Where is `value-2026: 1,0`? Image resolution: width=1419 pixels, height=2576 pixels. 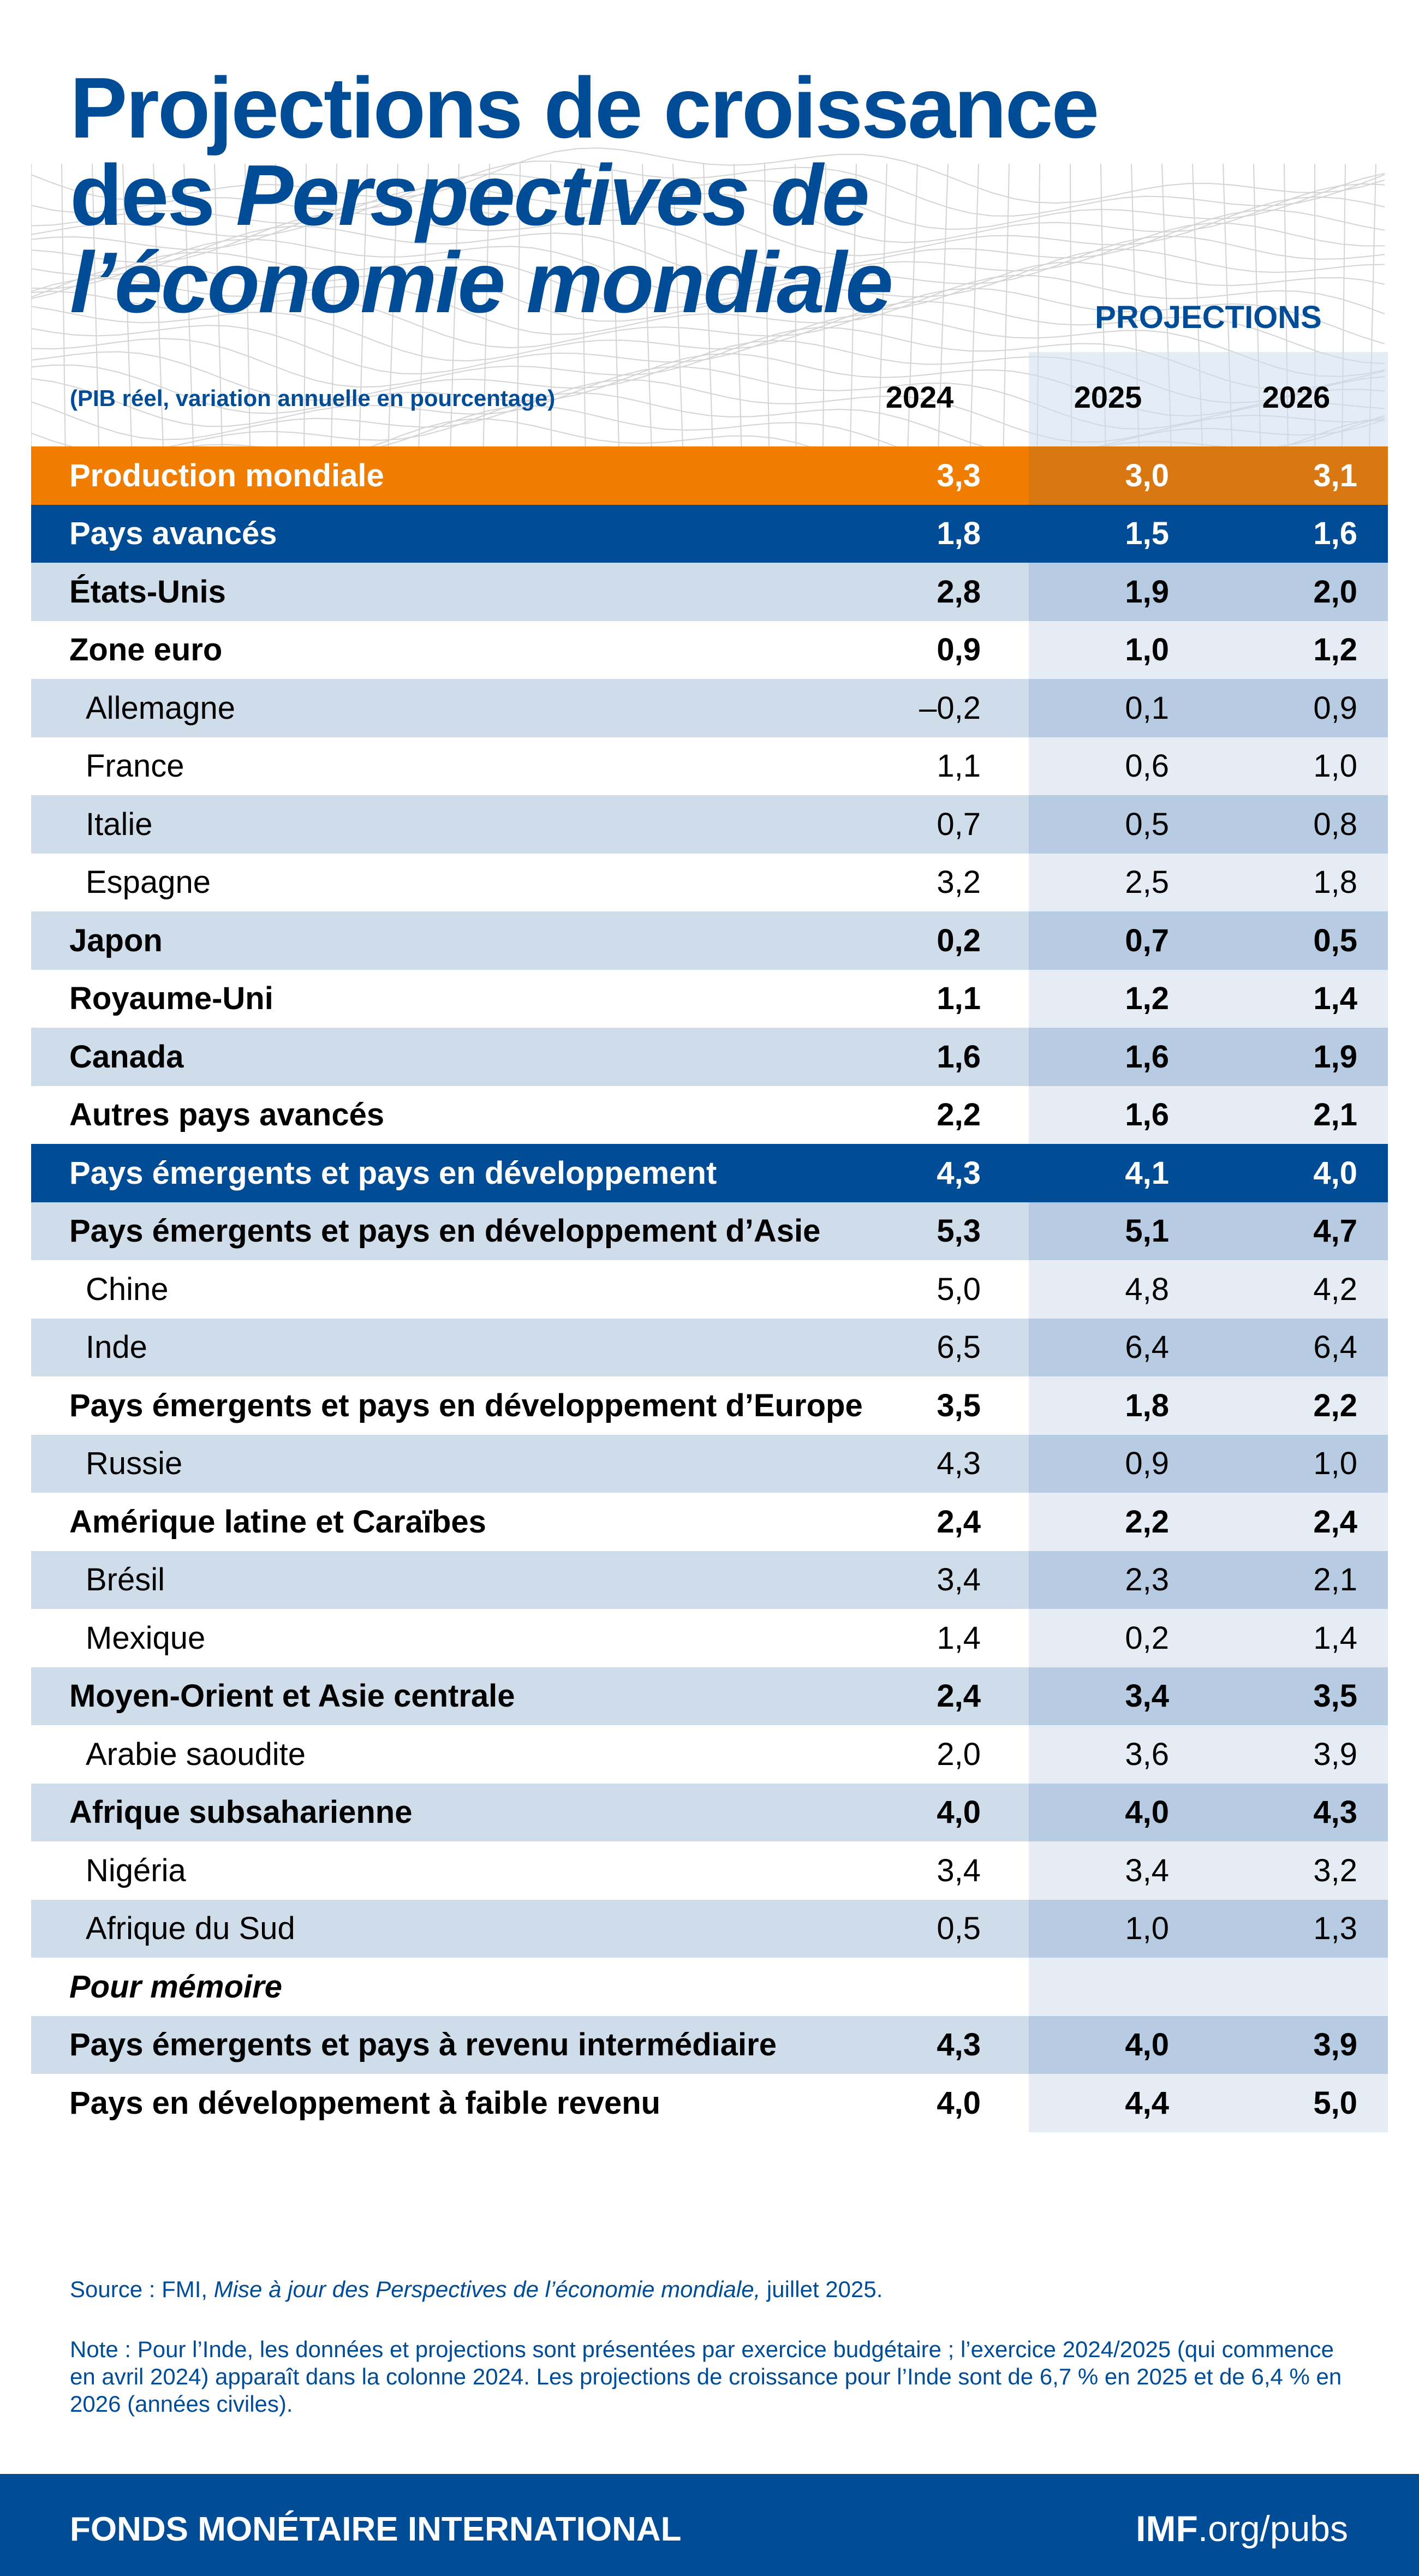
value-2026: 1,0 is located at coordinates (1335, 766).